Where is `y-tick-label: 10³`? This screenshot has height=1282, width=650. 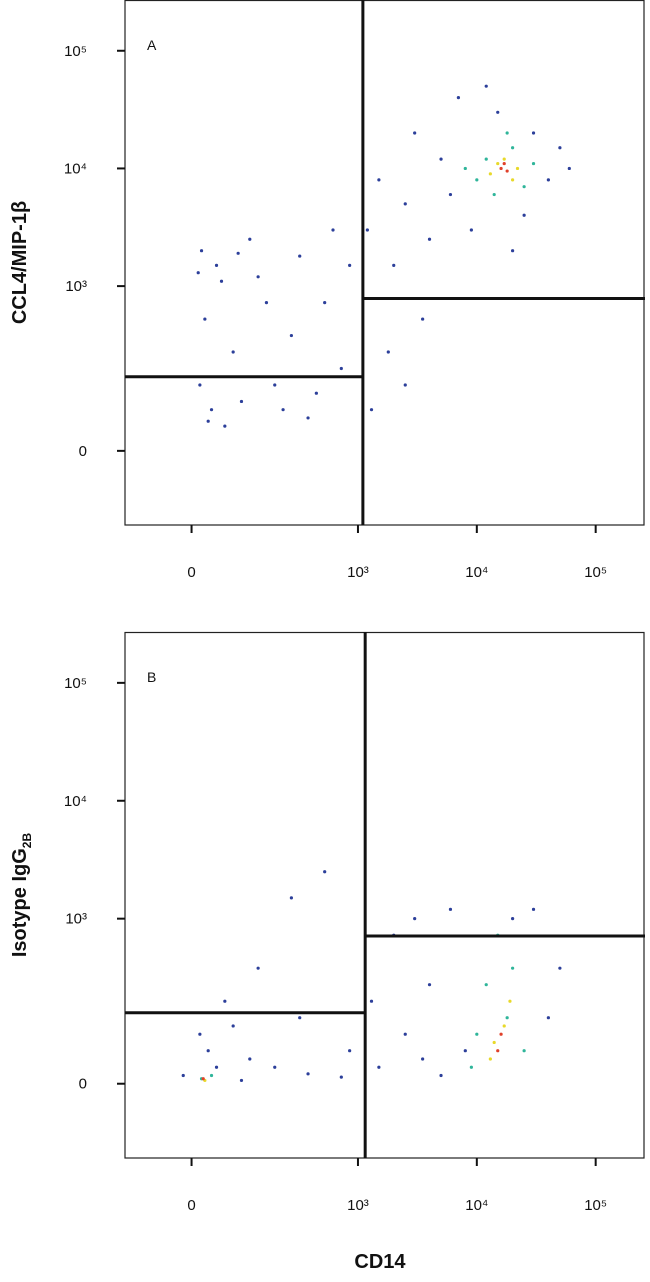
y-tick-label: 10³ is located at coordinates (76, 286).